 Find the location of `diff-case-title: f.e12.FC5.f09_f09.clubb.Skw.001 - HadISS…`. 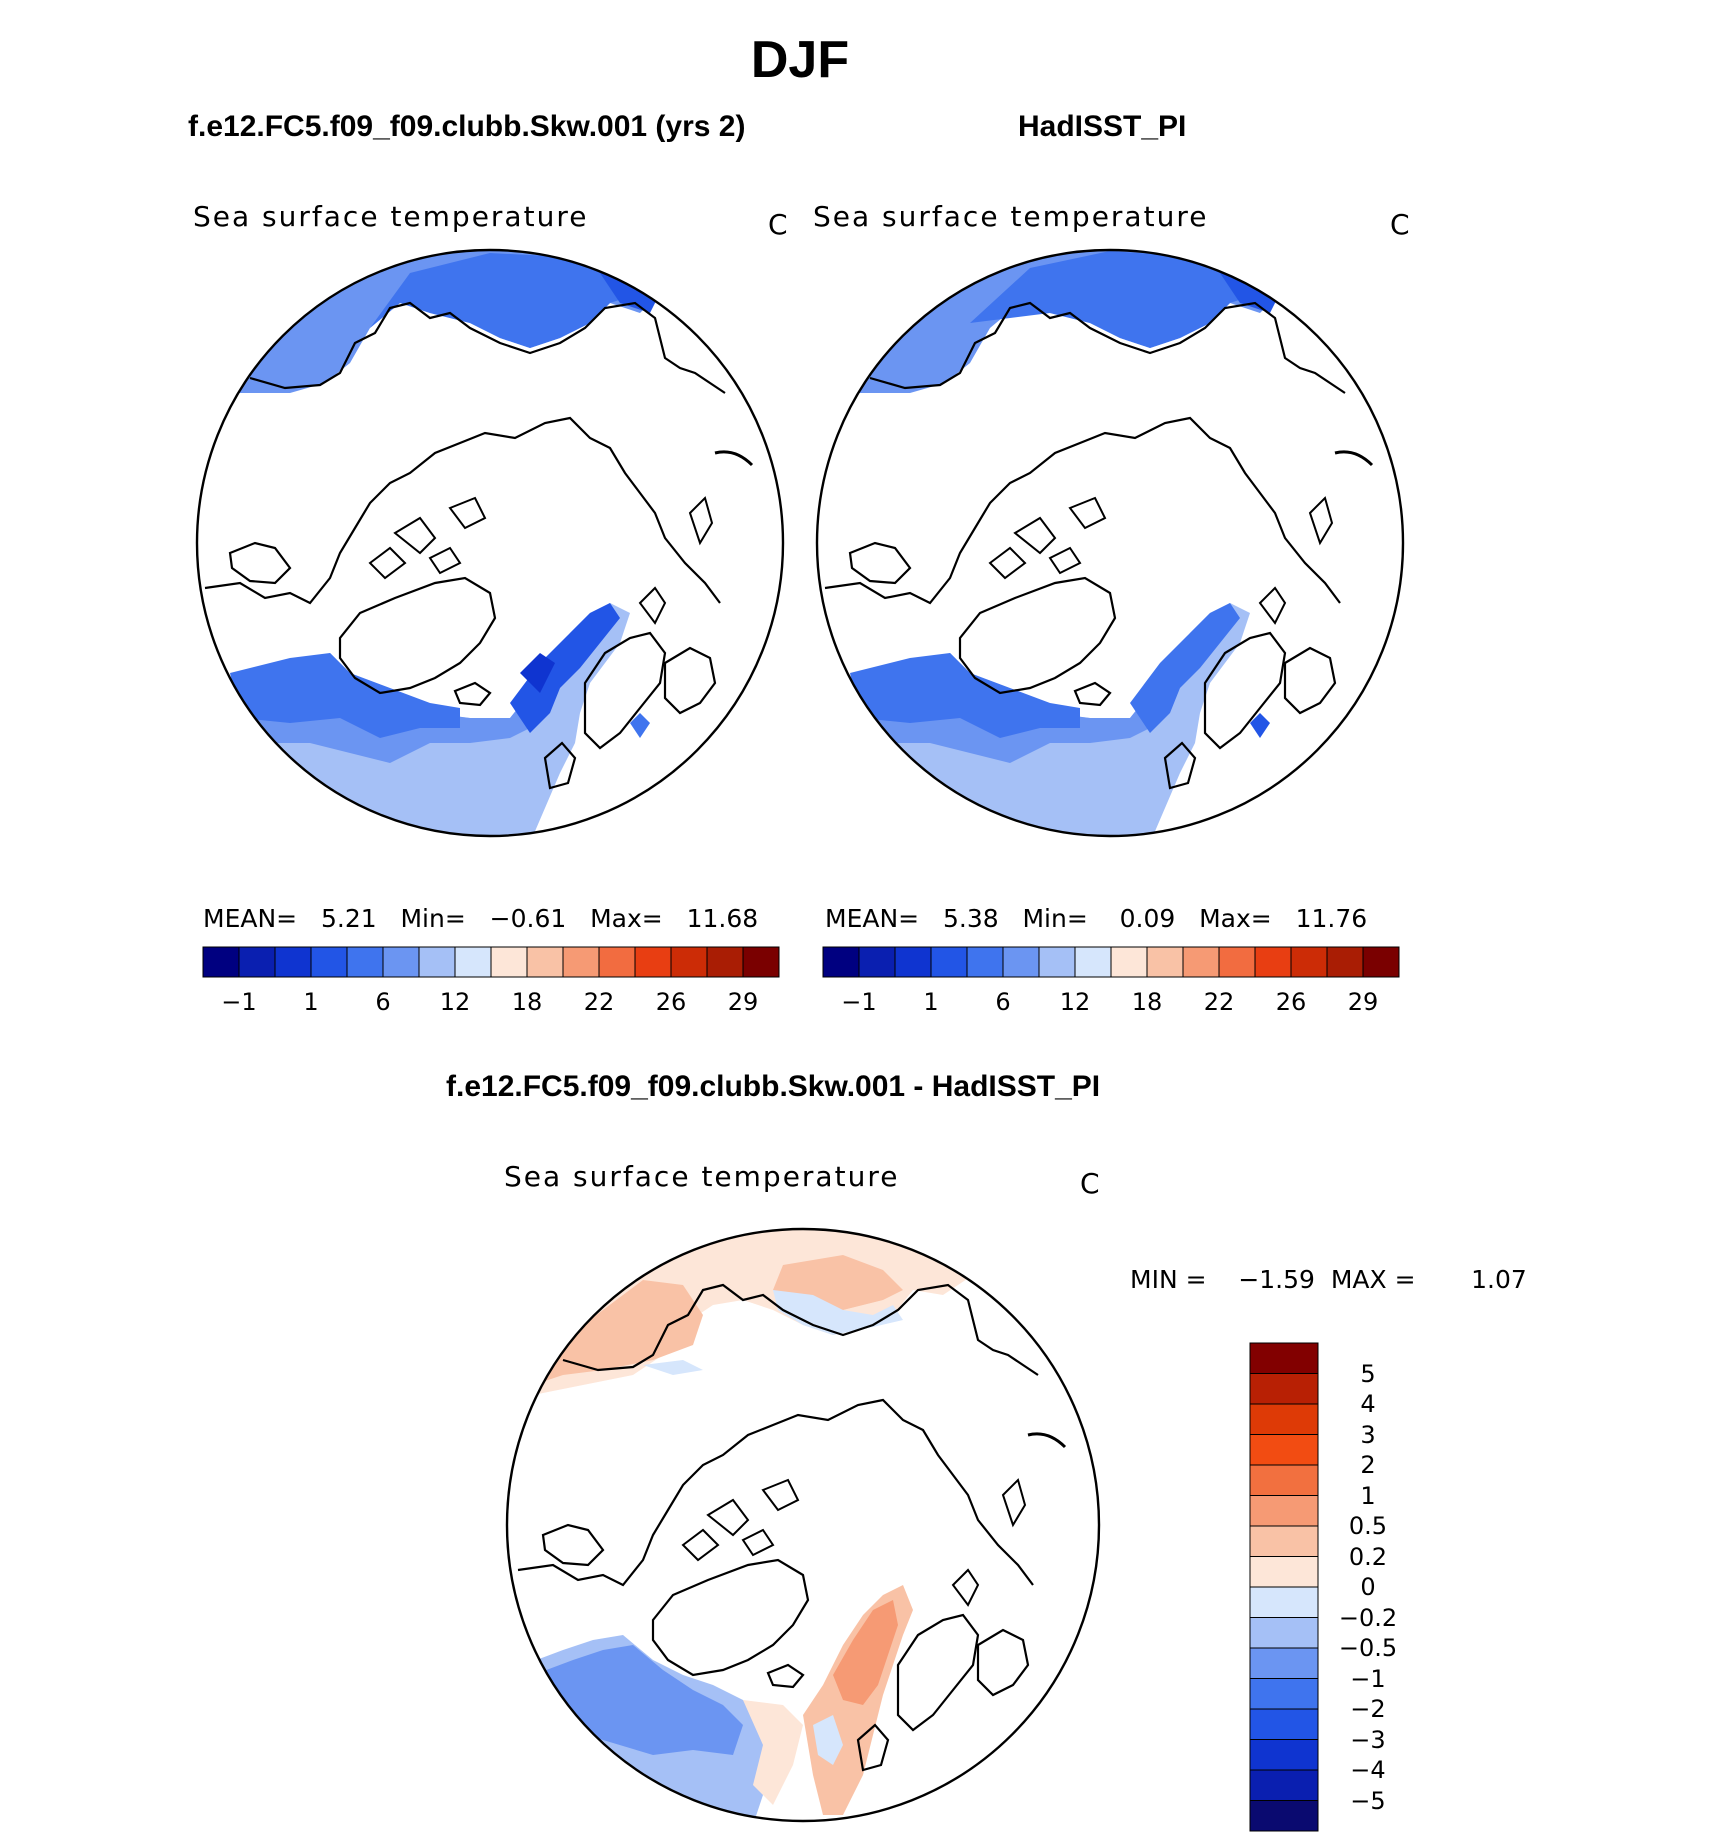

diff-case-title: f.e12.FC5.f09_f09.clubb.Skw.001 - HadISS… is located at coordinates (773, 1086).